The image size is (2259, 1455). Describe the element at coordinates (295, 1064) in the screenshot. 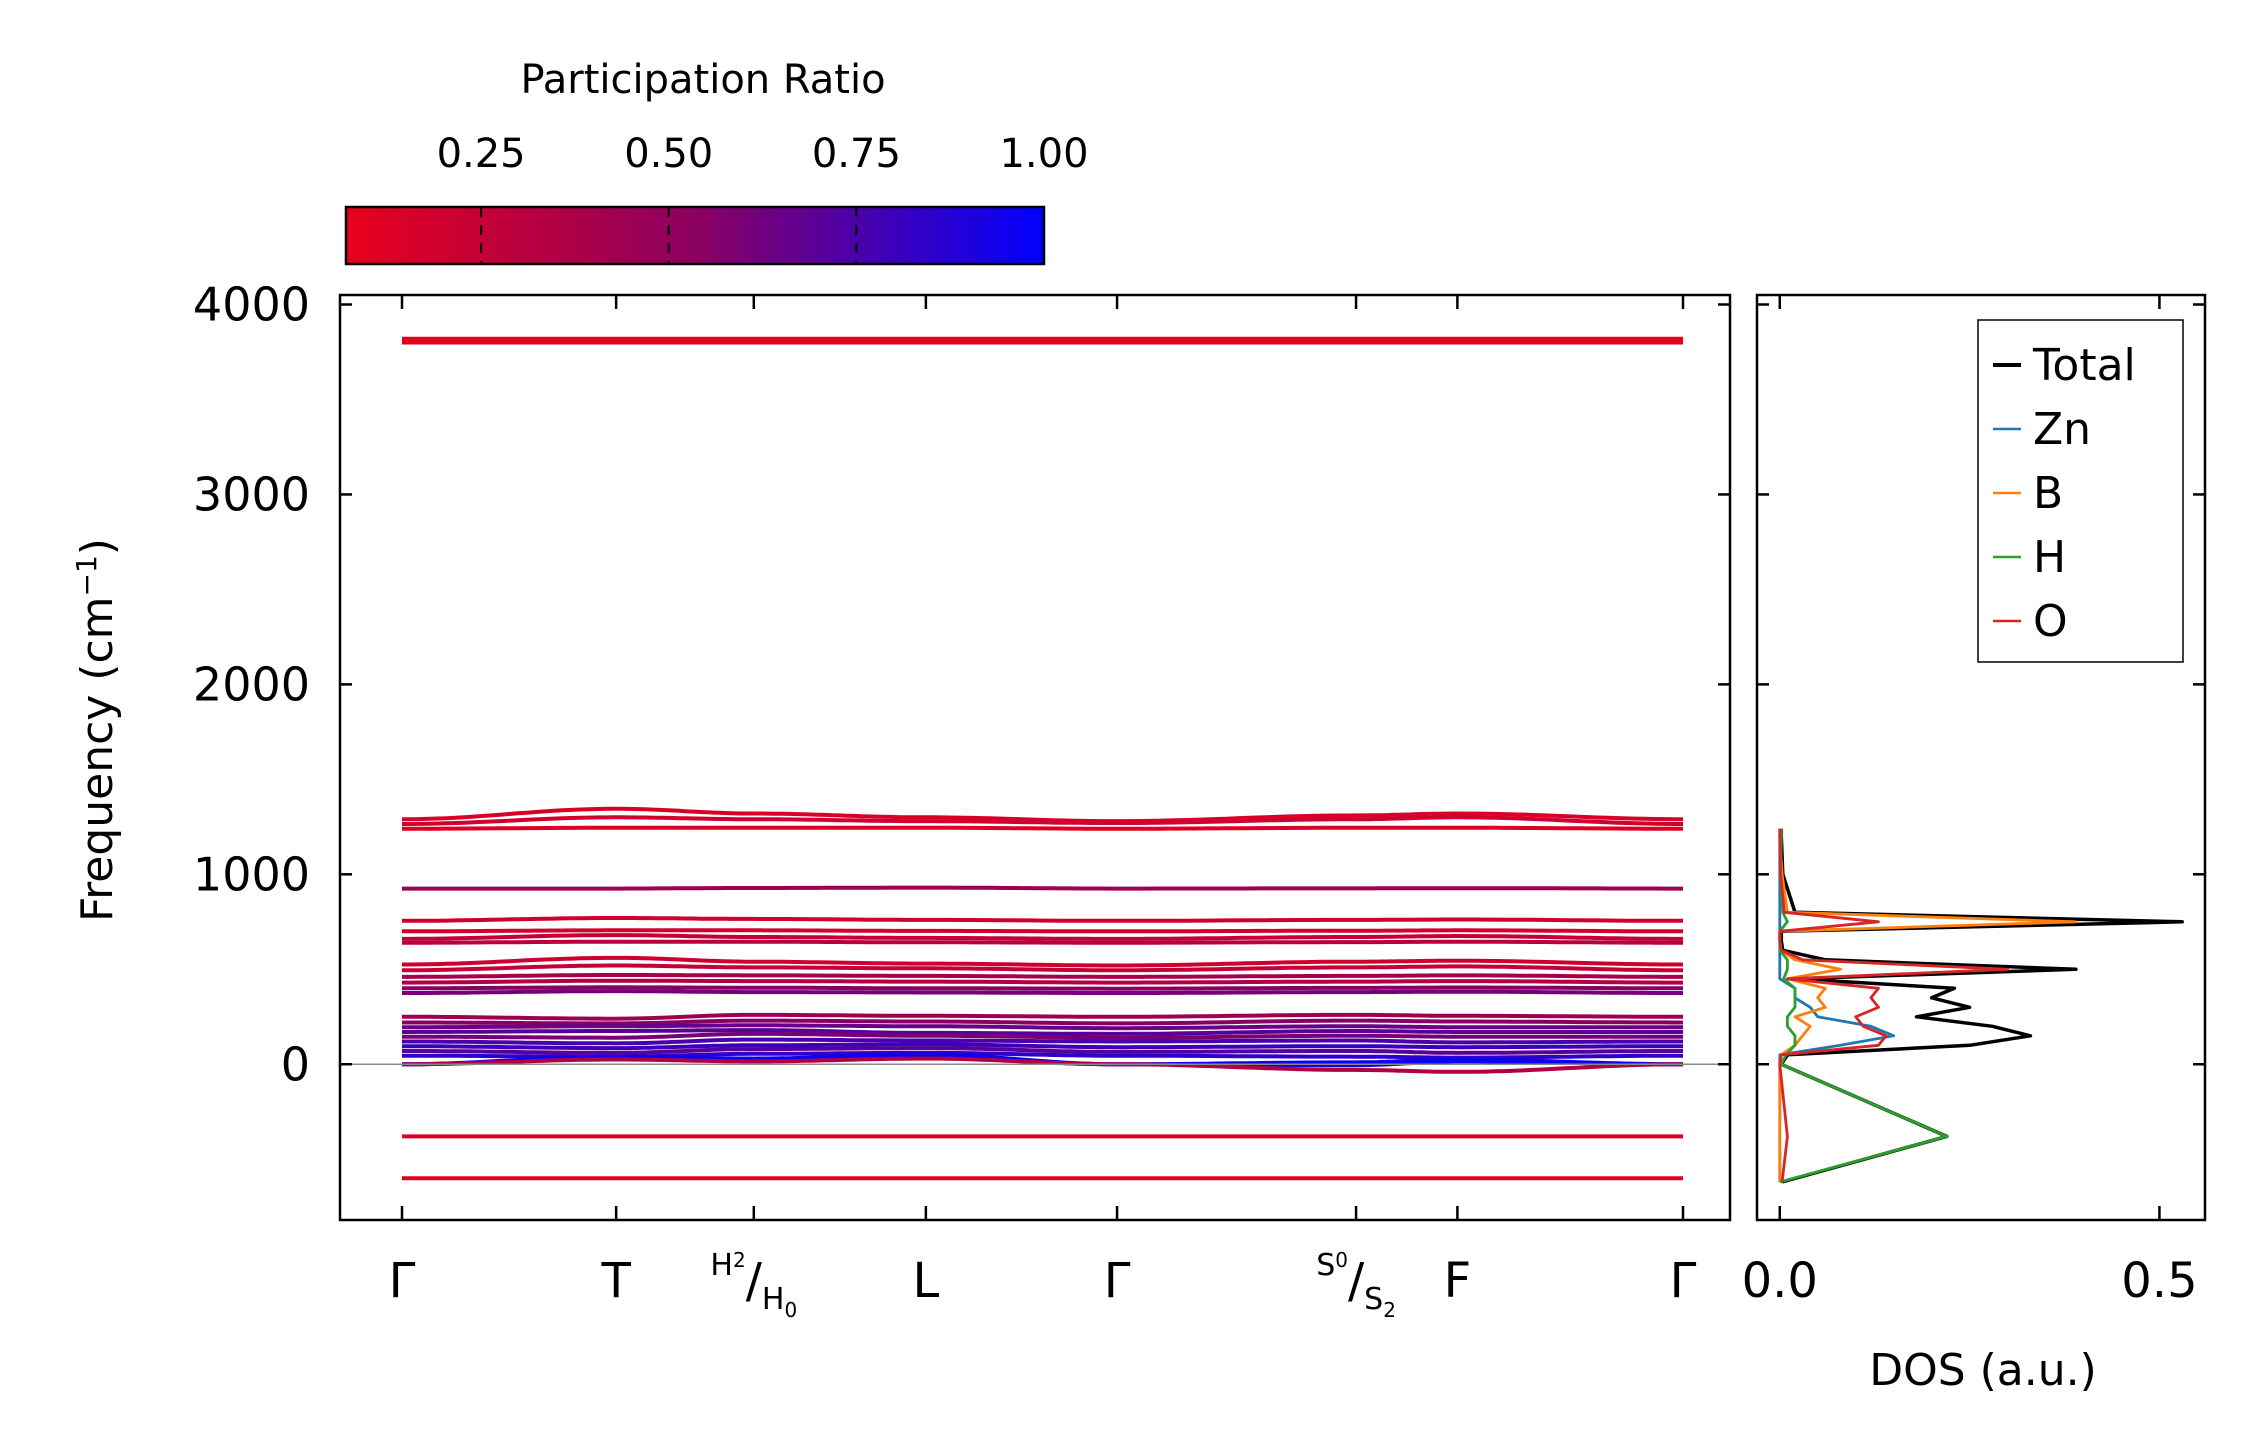

I see `band-y-tick-label: 0` at that location.